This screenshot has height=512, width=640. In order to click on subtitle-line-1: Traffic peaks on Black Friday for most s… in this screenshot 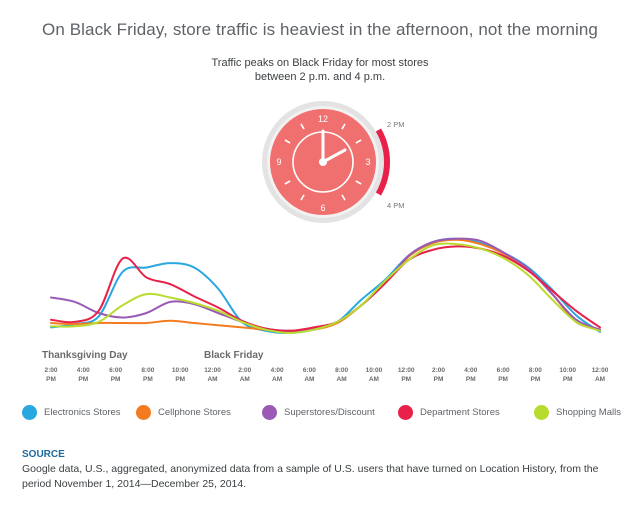, I will do `click(320, 63)`.